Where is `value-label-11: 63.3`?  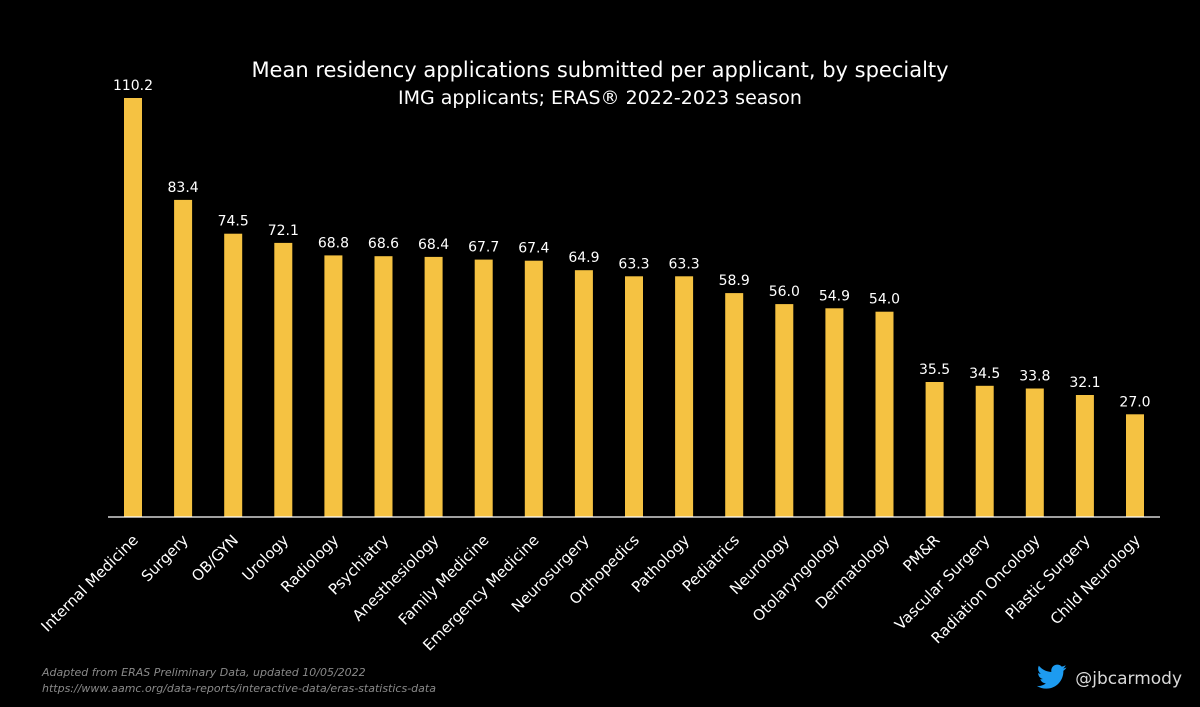
value-label-11: 63.3 is located at coordinates (633, 264).